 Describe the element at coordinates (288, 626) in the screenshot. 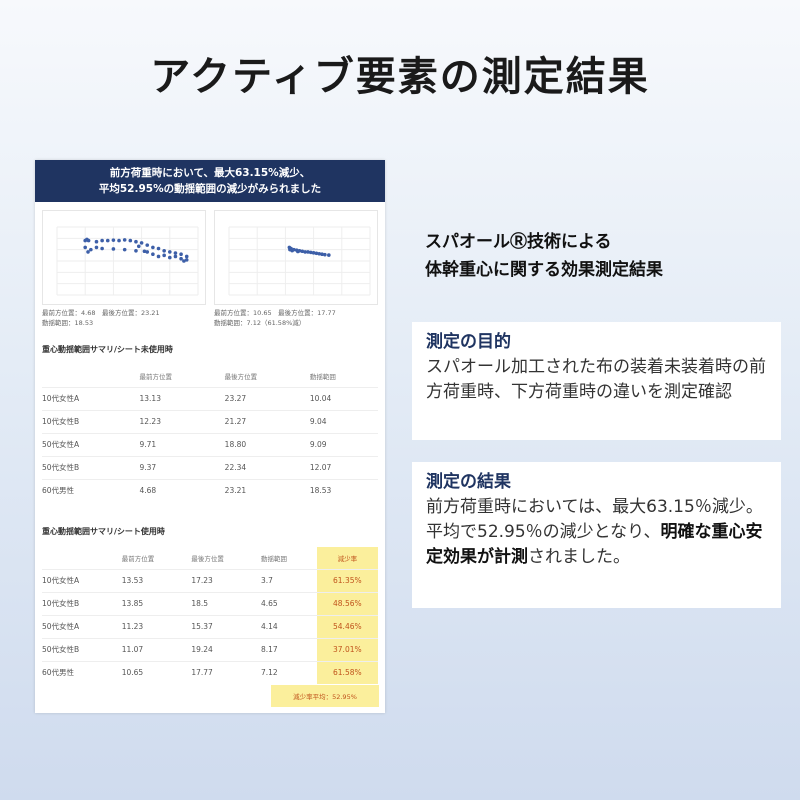

I see `table-cell: 4.14` at that location.